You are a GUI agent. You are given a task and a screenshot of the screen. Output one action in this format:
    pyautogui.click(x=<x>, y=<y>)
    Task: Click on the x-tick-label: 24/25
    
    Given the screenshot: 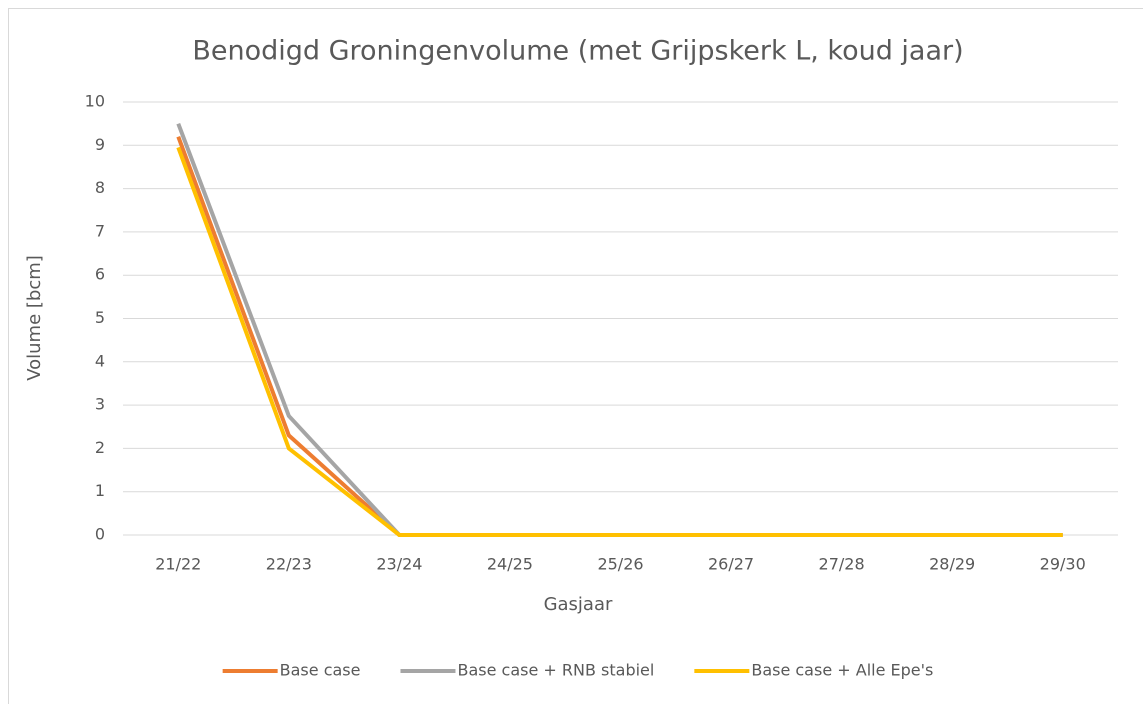 What is the action you would take?
    pyautogui.click(x=510, y=564)
    